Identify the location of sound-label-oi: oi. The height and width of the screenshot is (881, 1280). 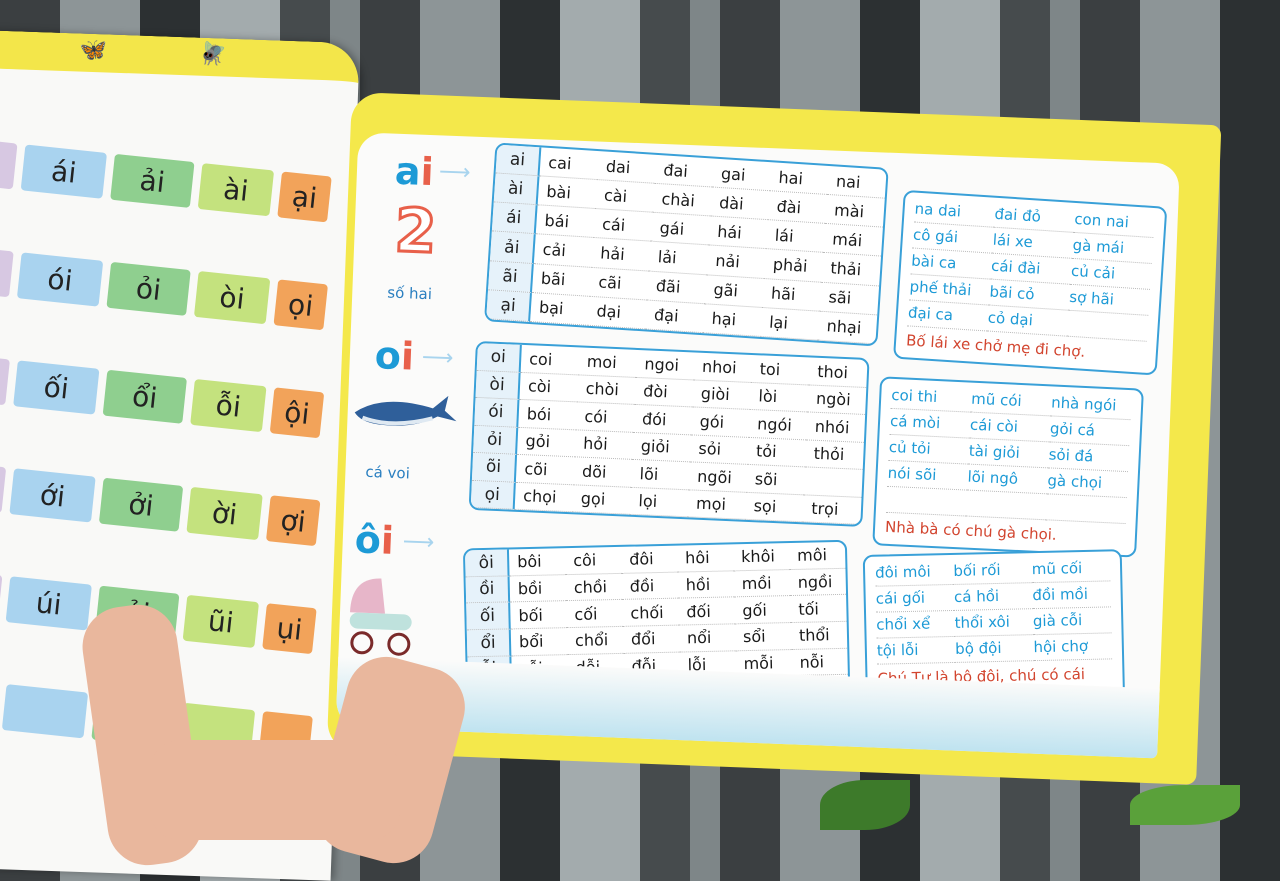
(394, 356).